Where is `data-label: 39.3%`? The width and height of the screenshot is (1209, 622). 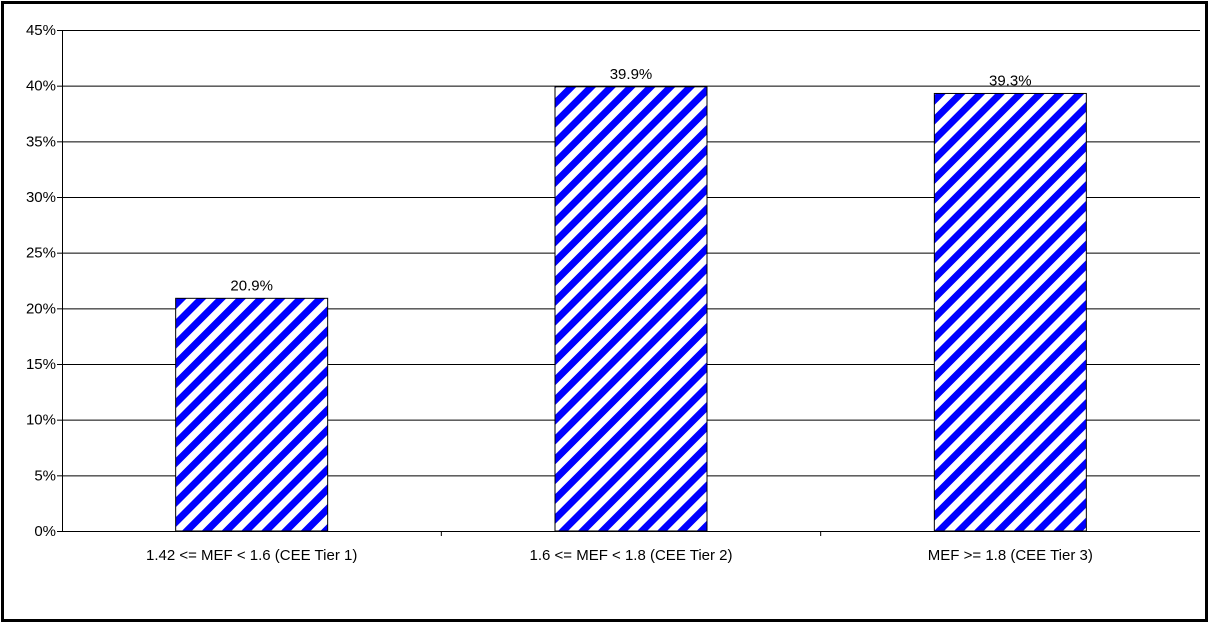 data-label: 39.3% is located at coordinates (1010, 80).